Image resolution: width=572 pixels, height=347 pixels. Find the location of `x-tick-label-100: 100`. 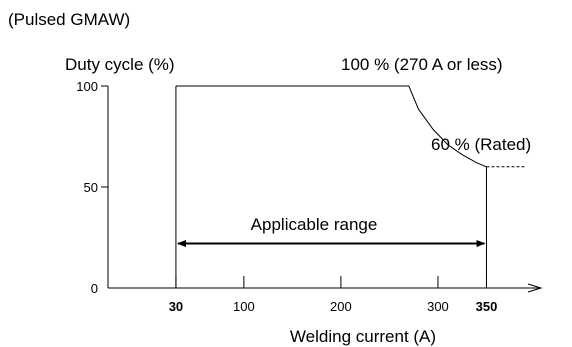

x-tick-label-100: 100 is located at coordinates (244, 306).